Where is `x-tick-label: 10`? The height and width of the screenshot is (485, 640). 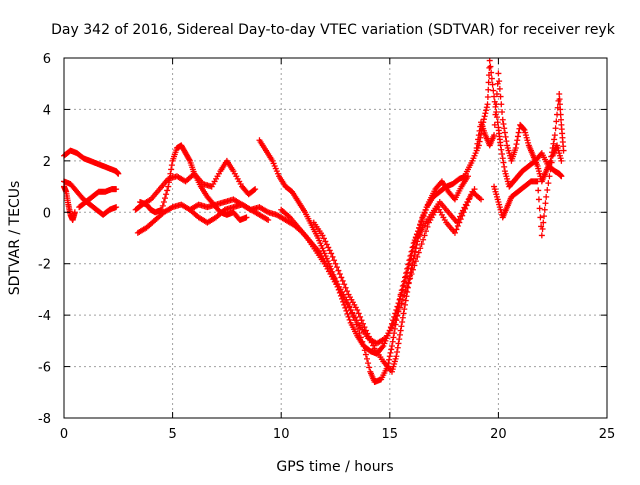 x-tick-label: 10 is located at coordinates (281, 434).